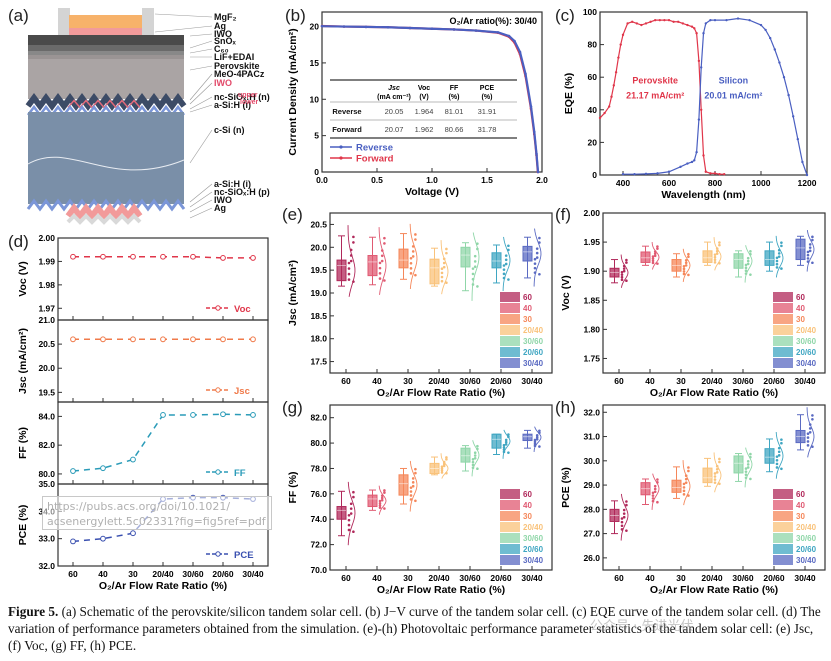 This screenshot has width=831, height=661. I want to click on legend-label: 40, so click(800, 308).